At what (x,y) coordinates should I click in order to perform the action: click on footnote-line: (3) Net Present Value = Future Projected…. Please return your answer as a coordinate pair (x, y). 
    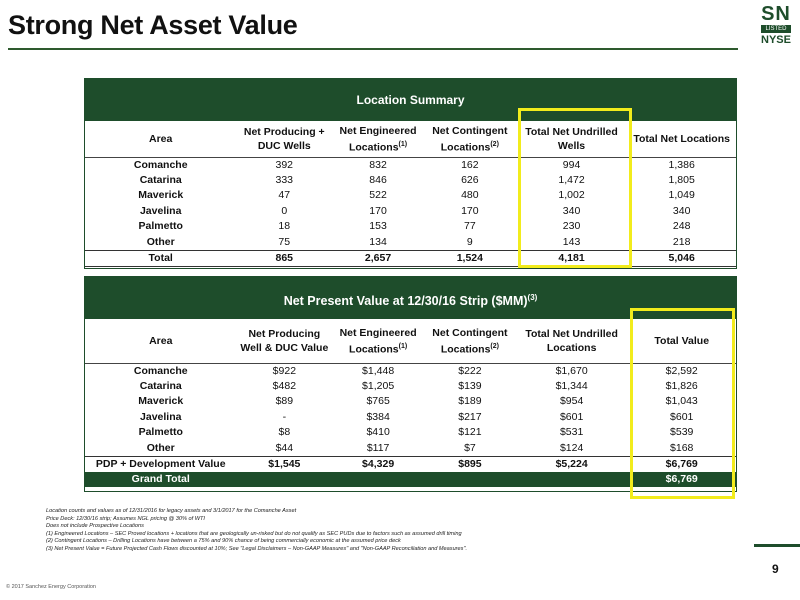
    Looking at the image, I should click on (256, 548).